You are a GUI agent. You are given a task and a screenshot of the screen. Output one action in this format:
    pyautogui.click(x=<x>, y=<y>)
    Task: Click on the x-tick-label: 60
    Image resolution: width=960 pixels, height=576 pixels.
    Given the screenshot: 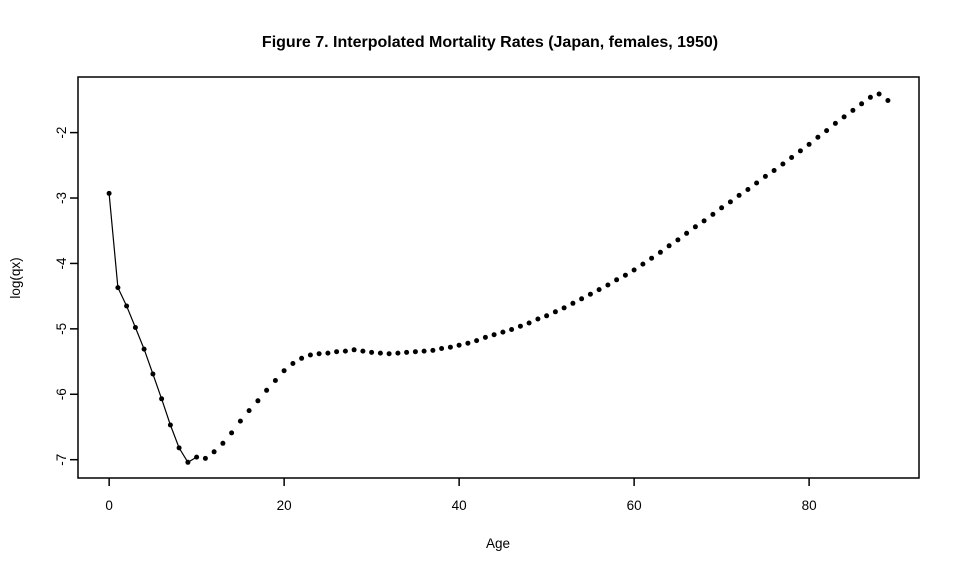 What is the action you would take?
    pyautogui.click(x=634, y=505)
    